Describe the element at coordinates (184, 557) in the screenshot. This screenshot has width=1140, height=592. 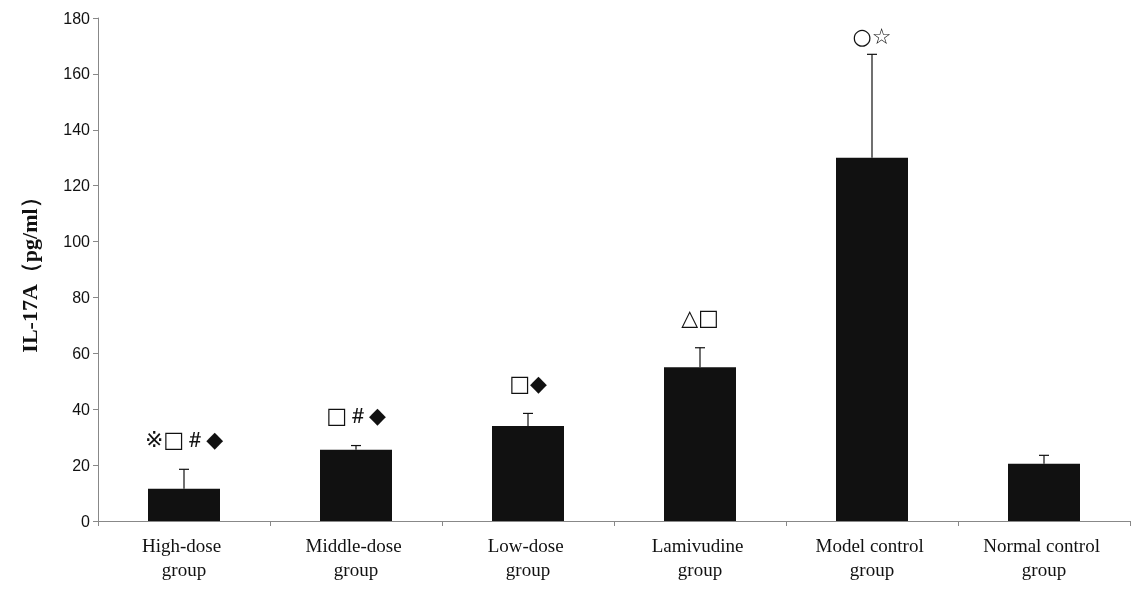
I see `x-tick-label: High-dose group` at that location.